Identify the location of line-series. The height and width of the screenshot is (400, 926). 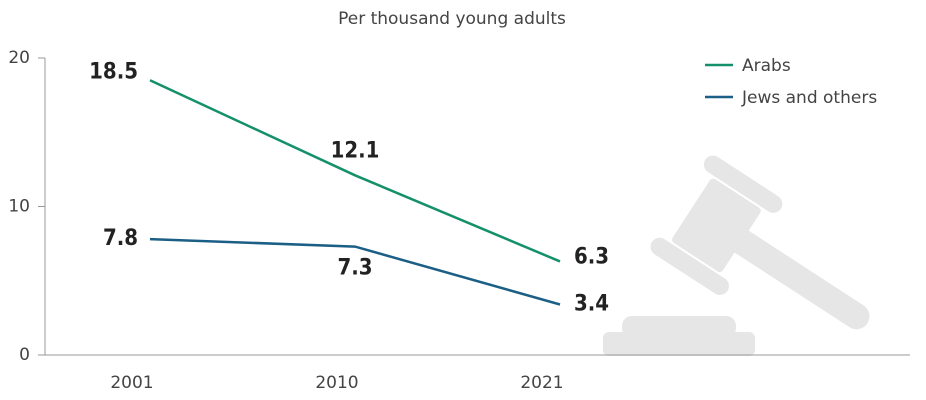
(355, 271).